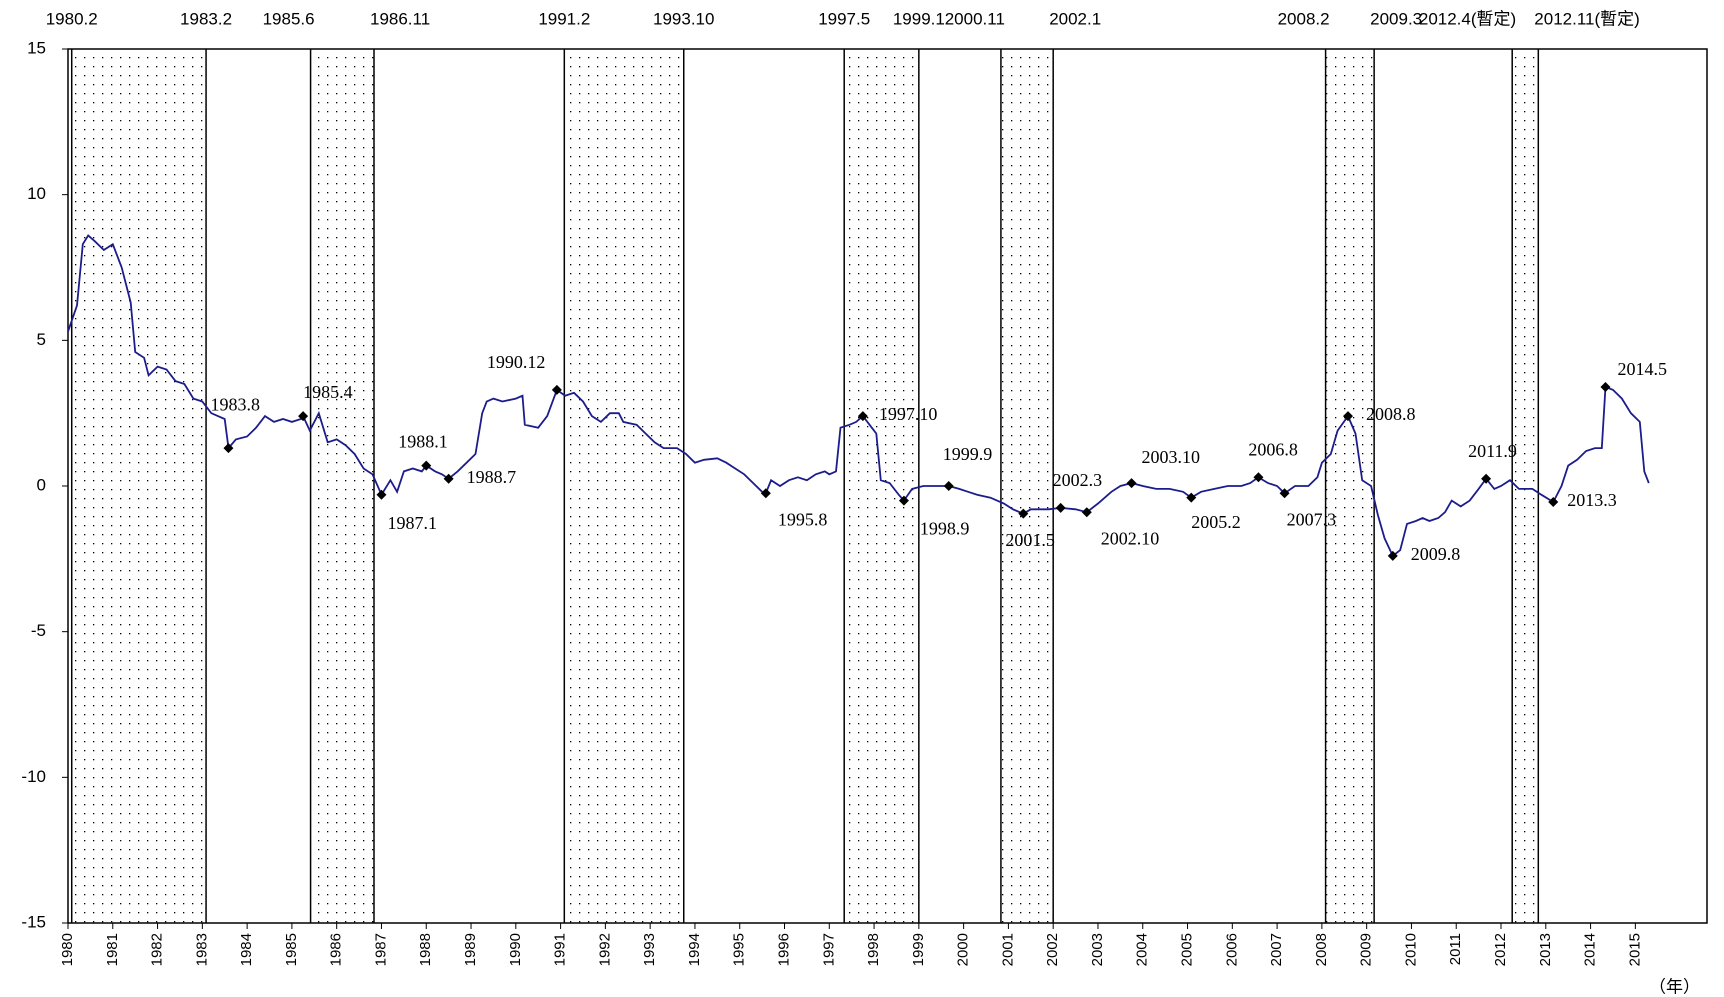  What do you see at coordinates (968, 454) in the screenshot?
I see `turning-point-label: 1999.9` at bounding box center [968, 454].